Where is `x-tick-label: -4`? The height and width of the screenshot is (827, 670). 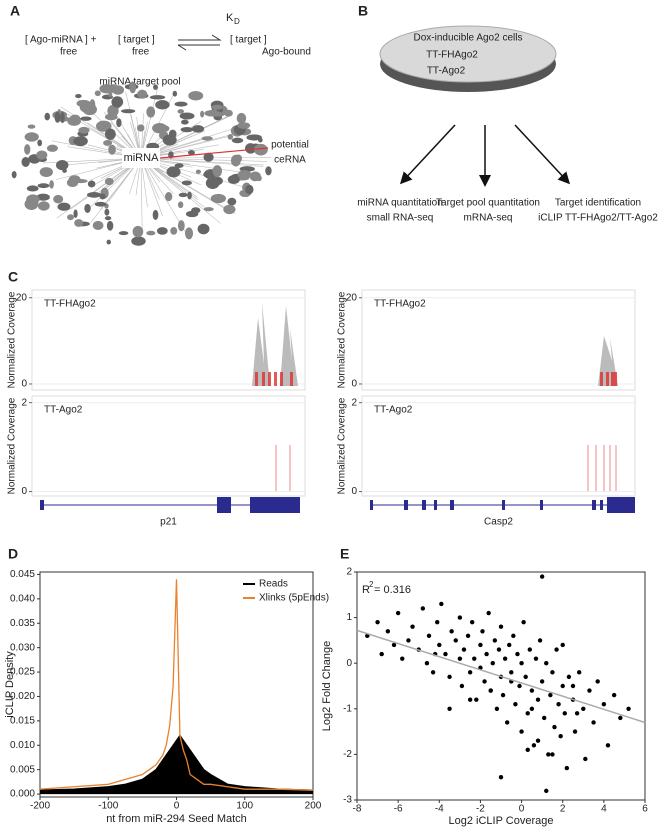 x-tick-label: -4 is located at coordinates (439, 809).